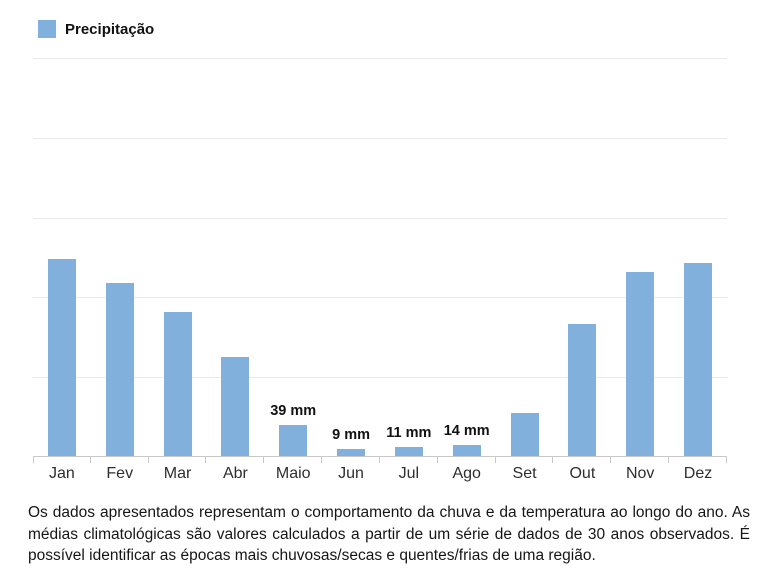 The height and width of the screenshot is (581, 774). What do you see at coordinates (293, 473) in the screenshot?
I see `month-axis-label-maio: Maio` at bounding box center [293, 473].